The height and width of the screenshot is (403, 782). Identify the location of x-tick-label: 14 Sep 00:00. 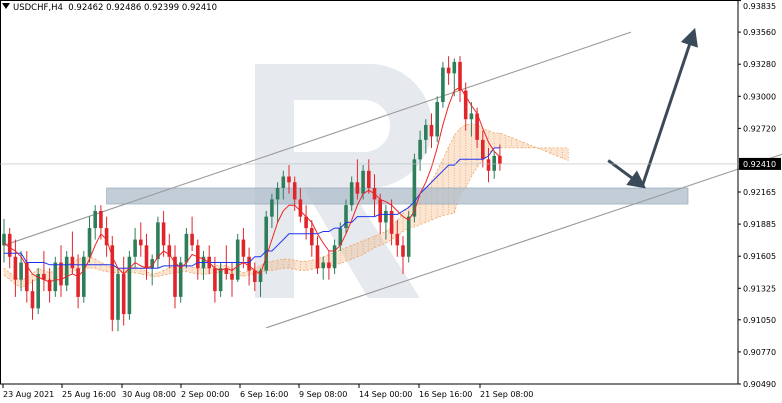
(385, 394).